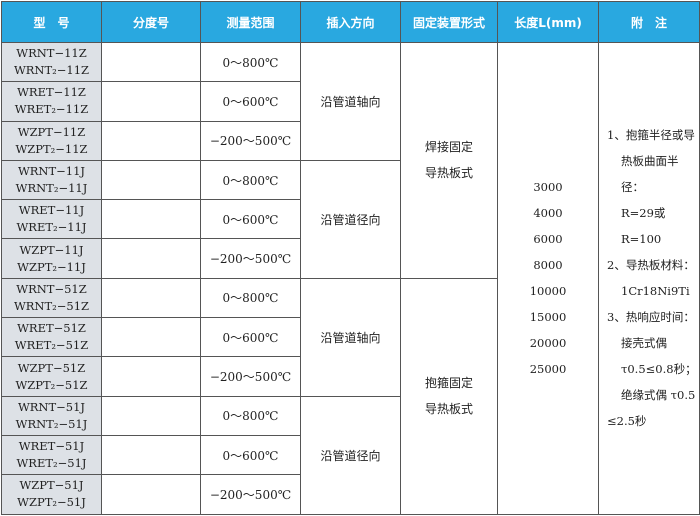 This screenshot has width=700, height=516. I want to click on note-line: 1、抱箍半径或导, so click(651, 135).